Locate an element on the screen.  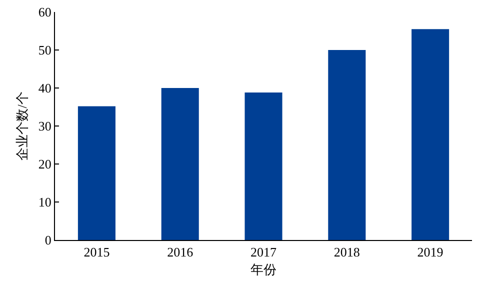
x-tick-label: 2015 is located at coordinates (97, 252).